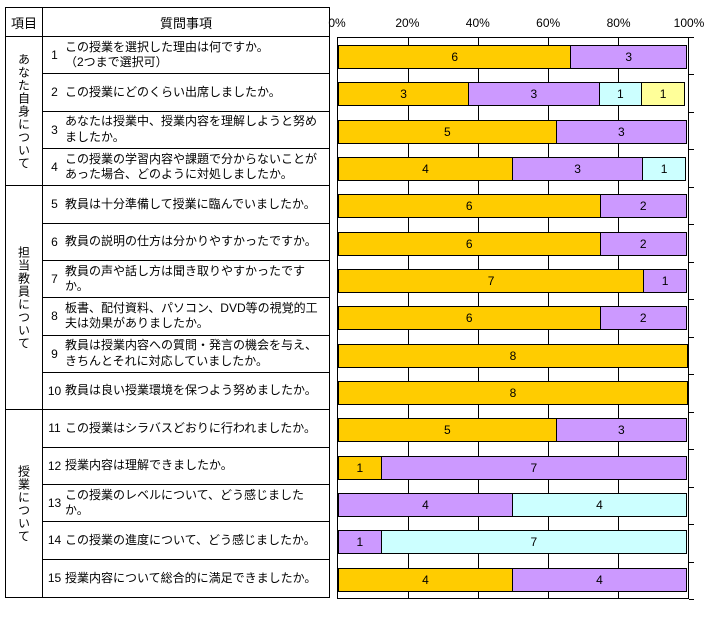  I want to click on question-text: あなたは授業中、授業内容を理解しようと努めましたか。, so click(191, 129).